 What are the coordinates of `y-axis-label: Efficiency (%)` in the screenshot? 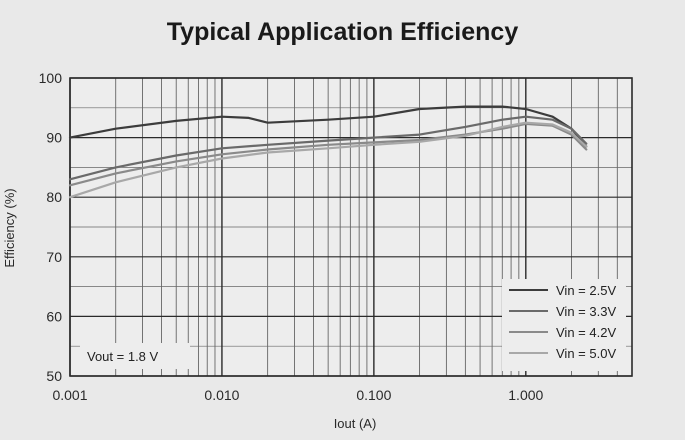 It's located at (9, 227).